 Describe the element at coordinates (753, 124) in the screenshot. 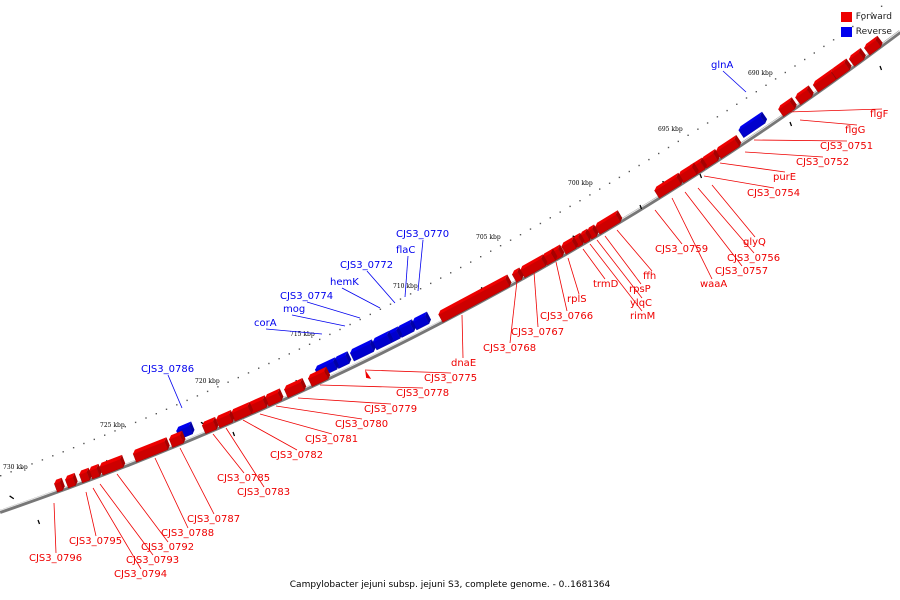

I see `gene-glna` at that location.